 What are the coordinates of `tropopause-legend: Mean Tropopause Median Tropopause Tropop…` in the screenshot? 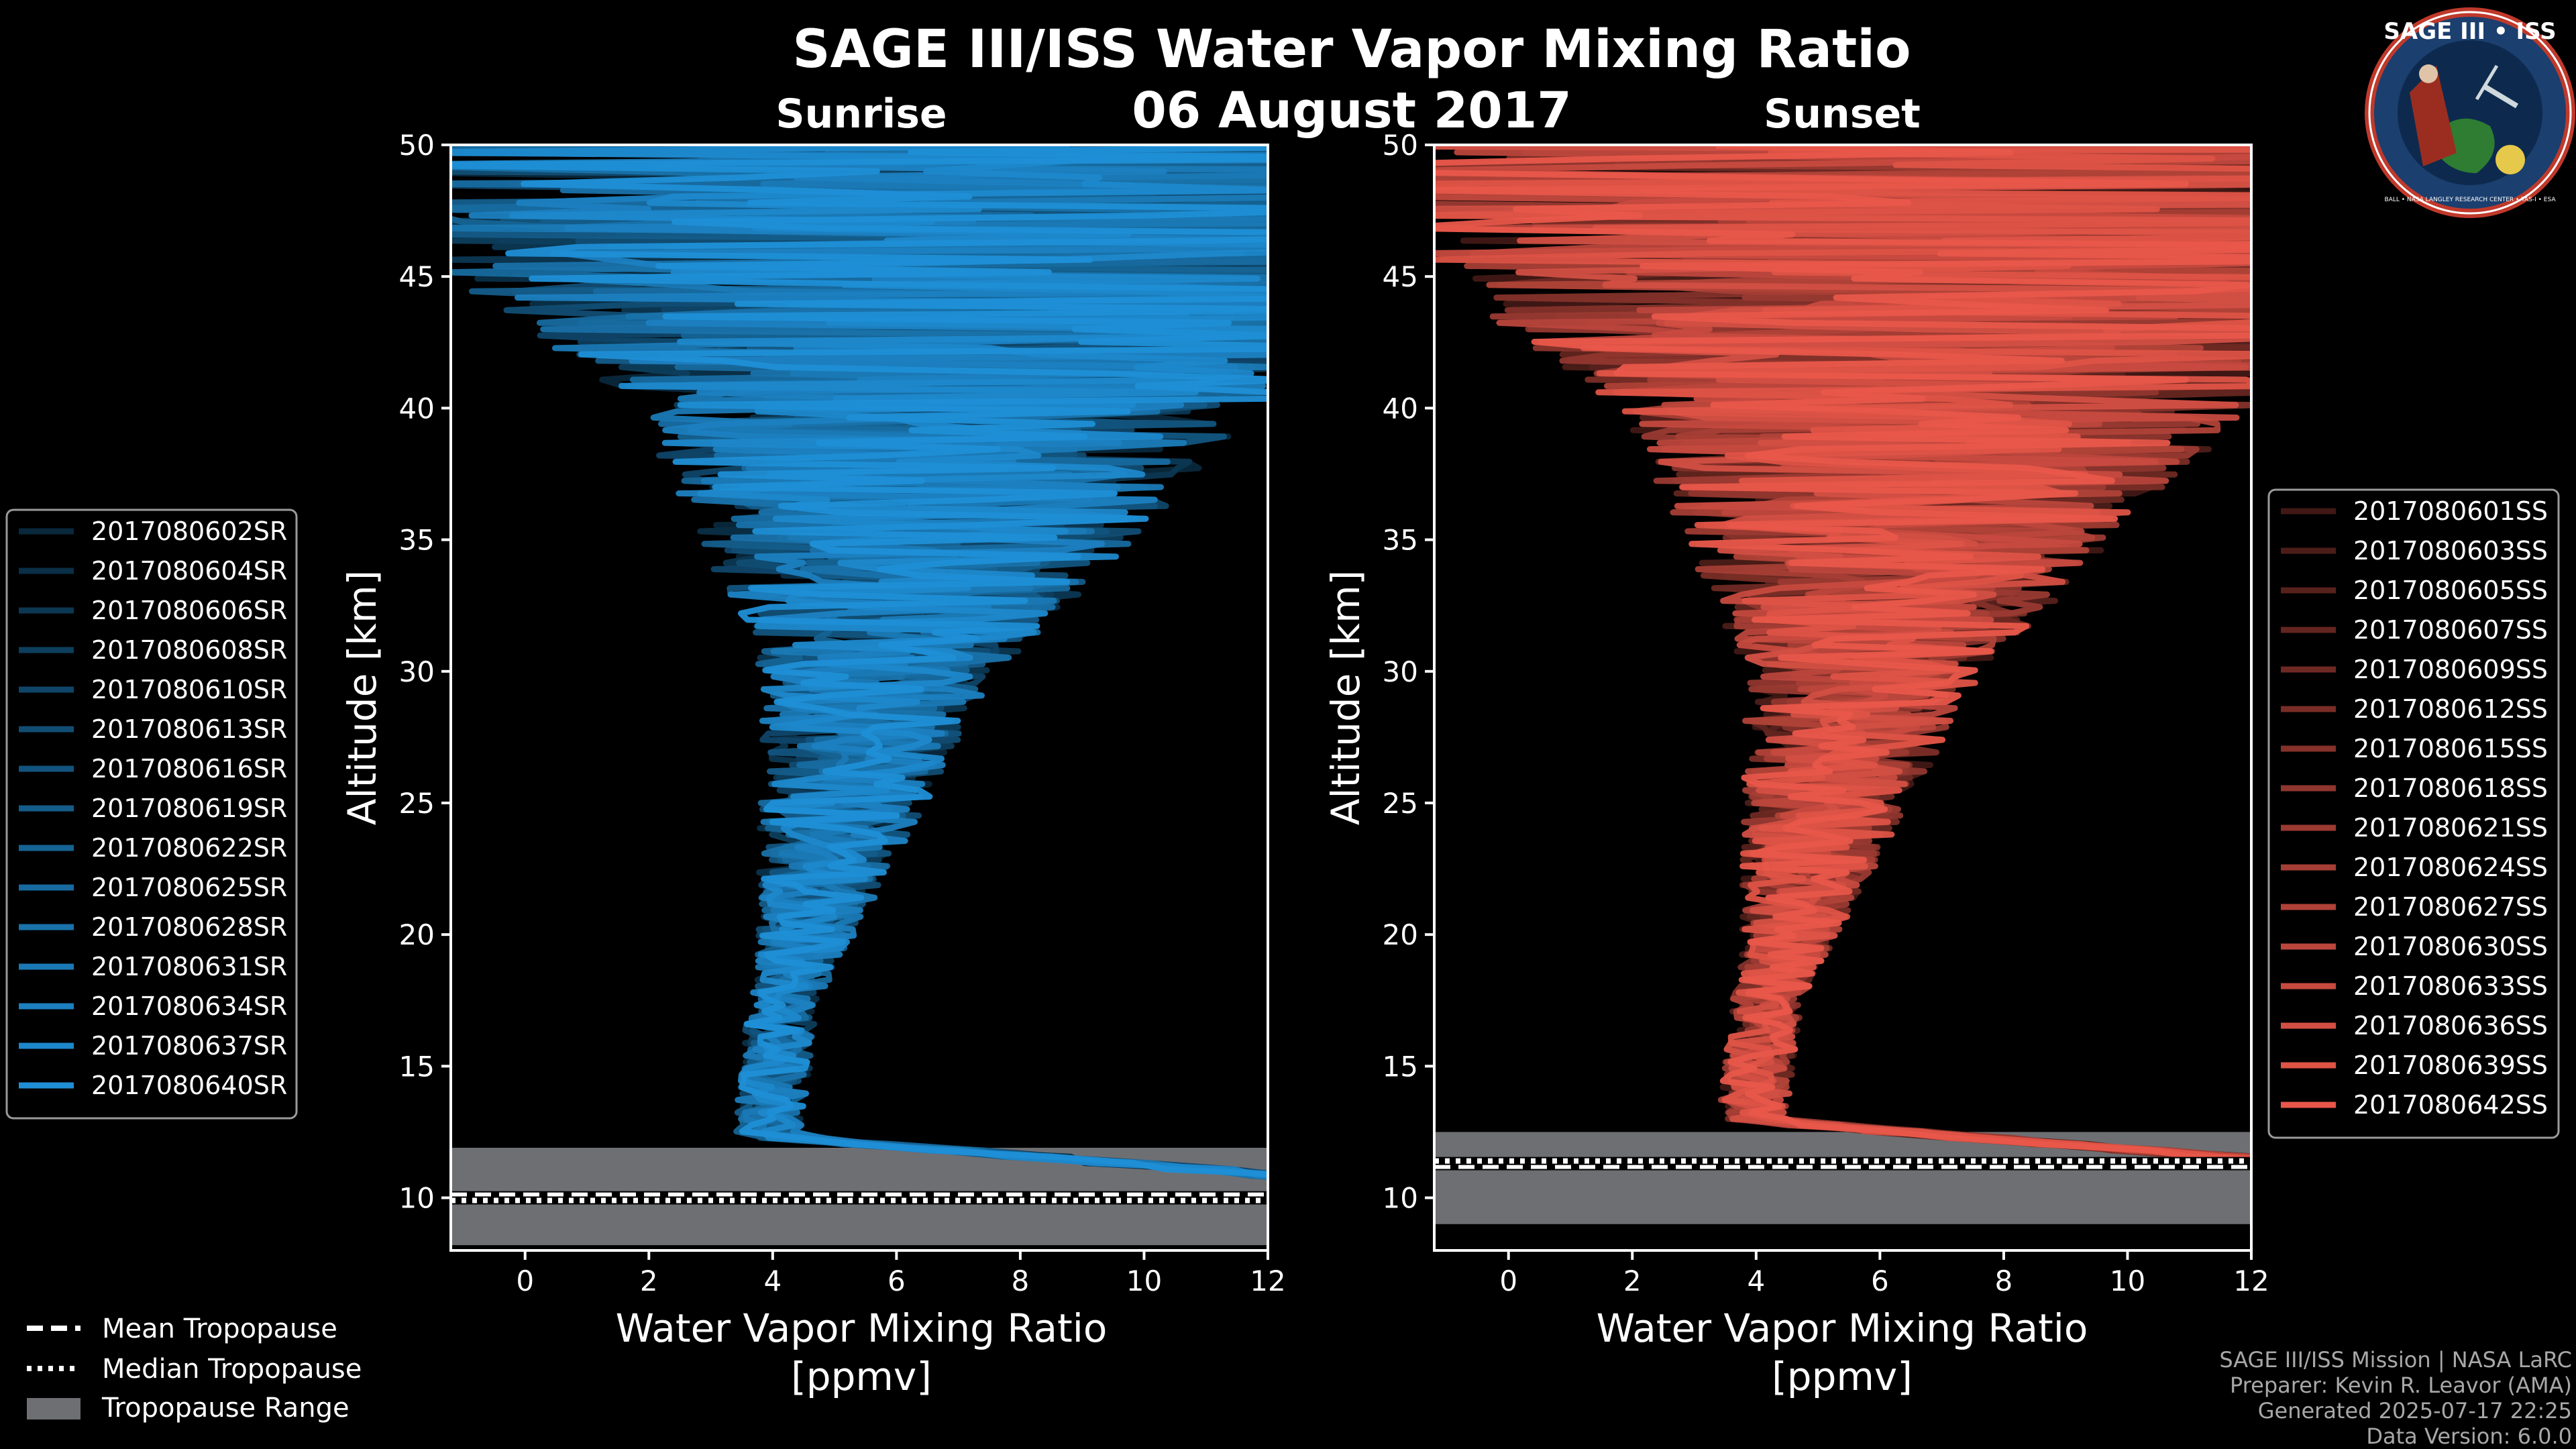 It's located at (194, 1368).